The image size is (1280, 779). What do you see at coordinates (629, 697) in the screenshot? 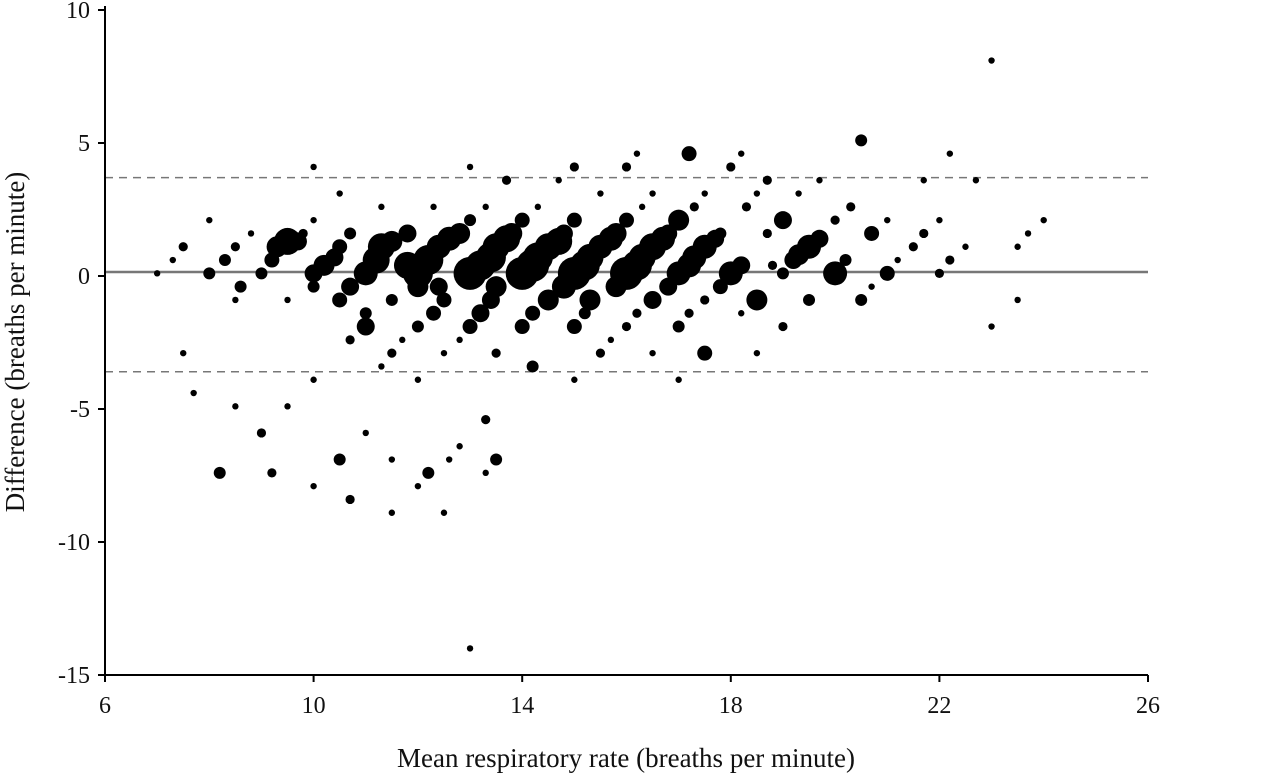
I see `x-ticks: 6 10 14 18 22 26` at bounding box center [629, 697].